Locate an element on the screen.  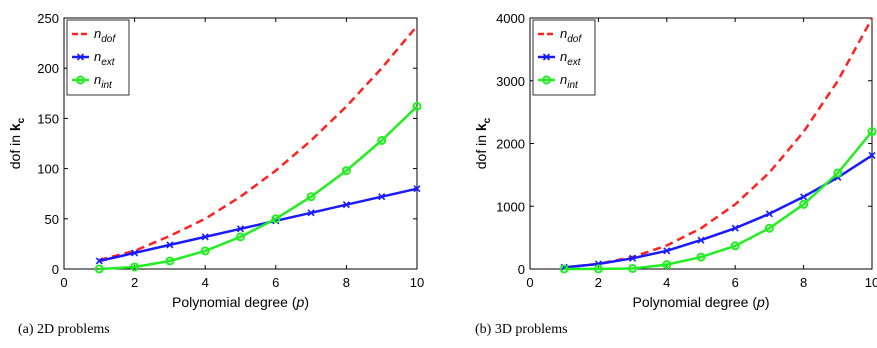
chart-3d-y-tick-label: 3000 is located at coordinates (510, 81).